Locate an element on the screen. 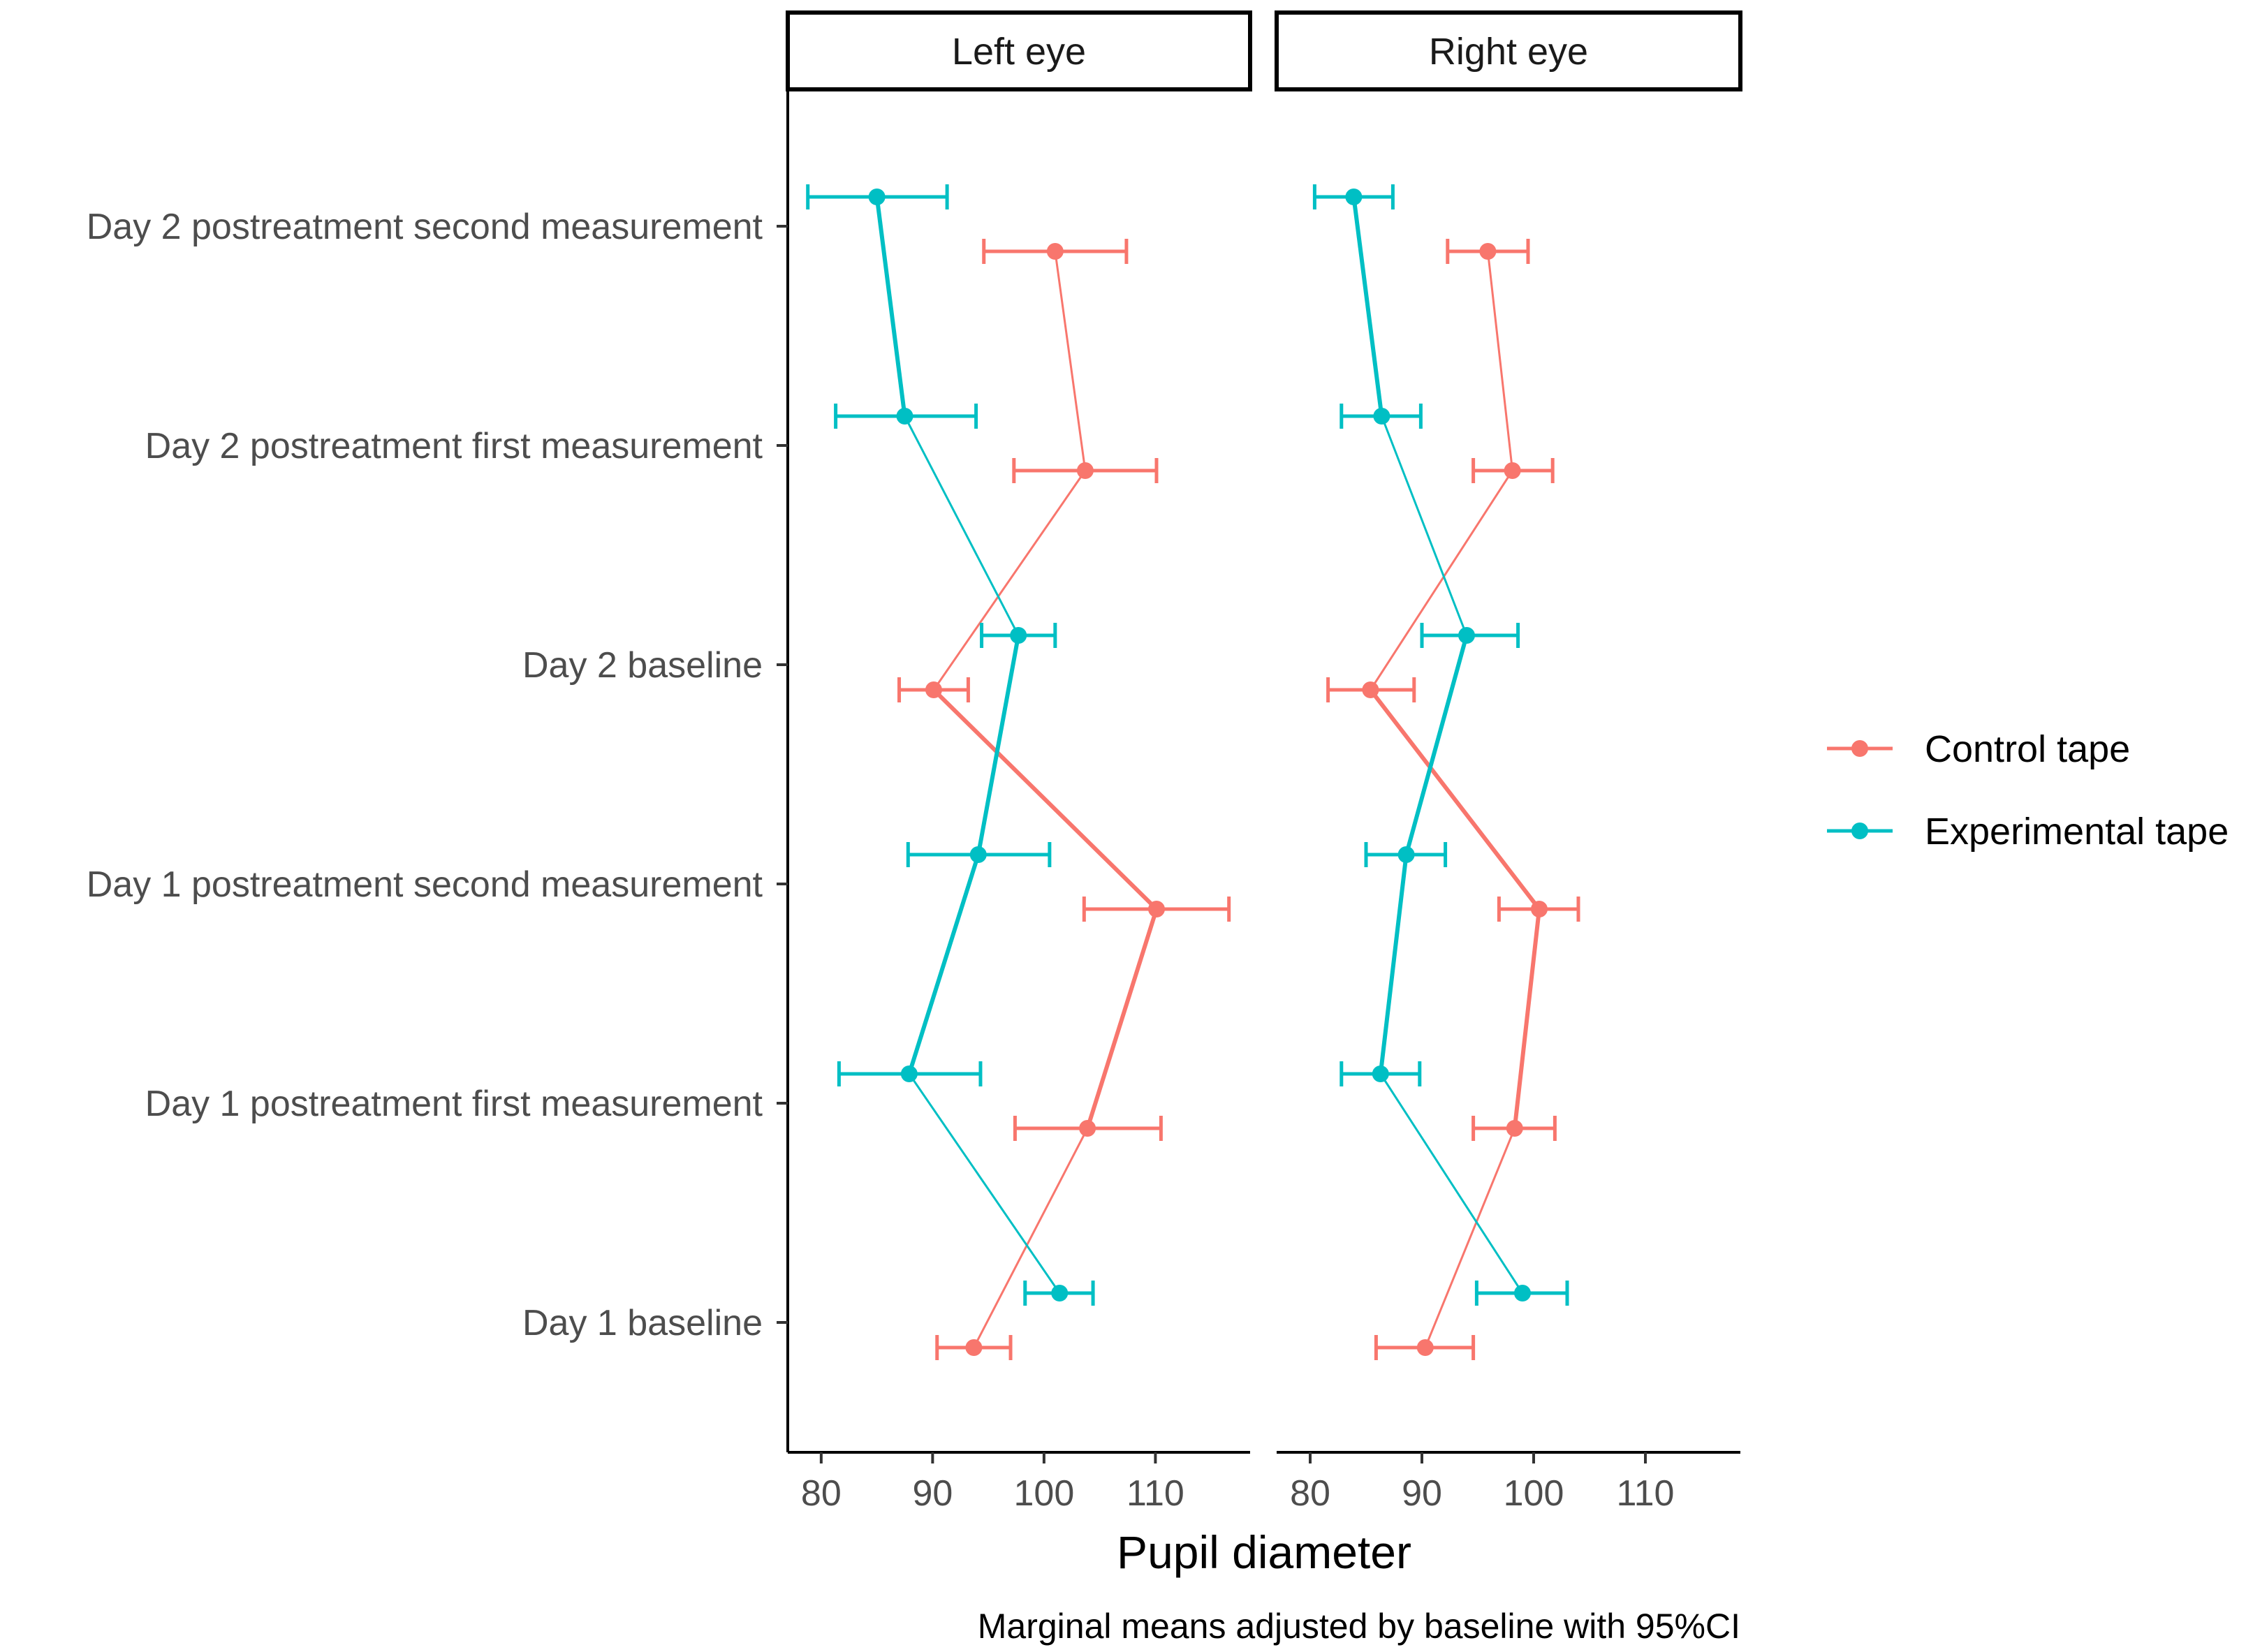 The height and width of the screenshot is (1652, 2246). facet-label-left-eye: Left eye is located at coordinates (1019, 52).